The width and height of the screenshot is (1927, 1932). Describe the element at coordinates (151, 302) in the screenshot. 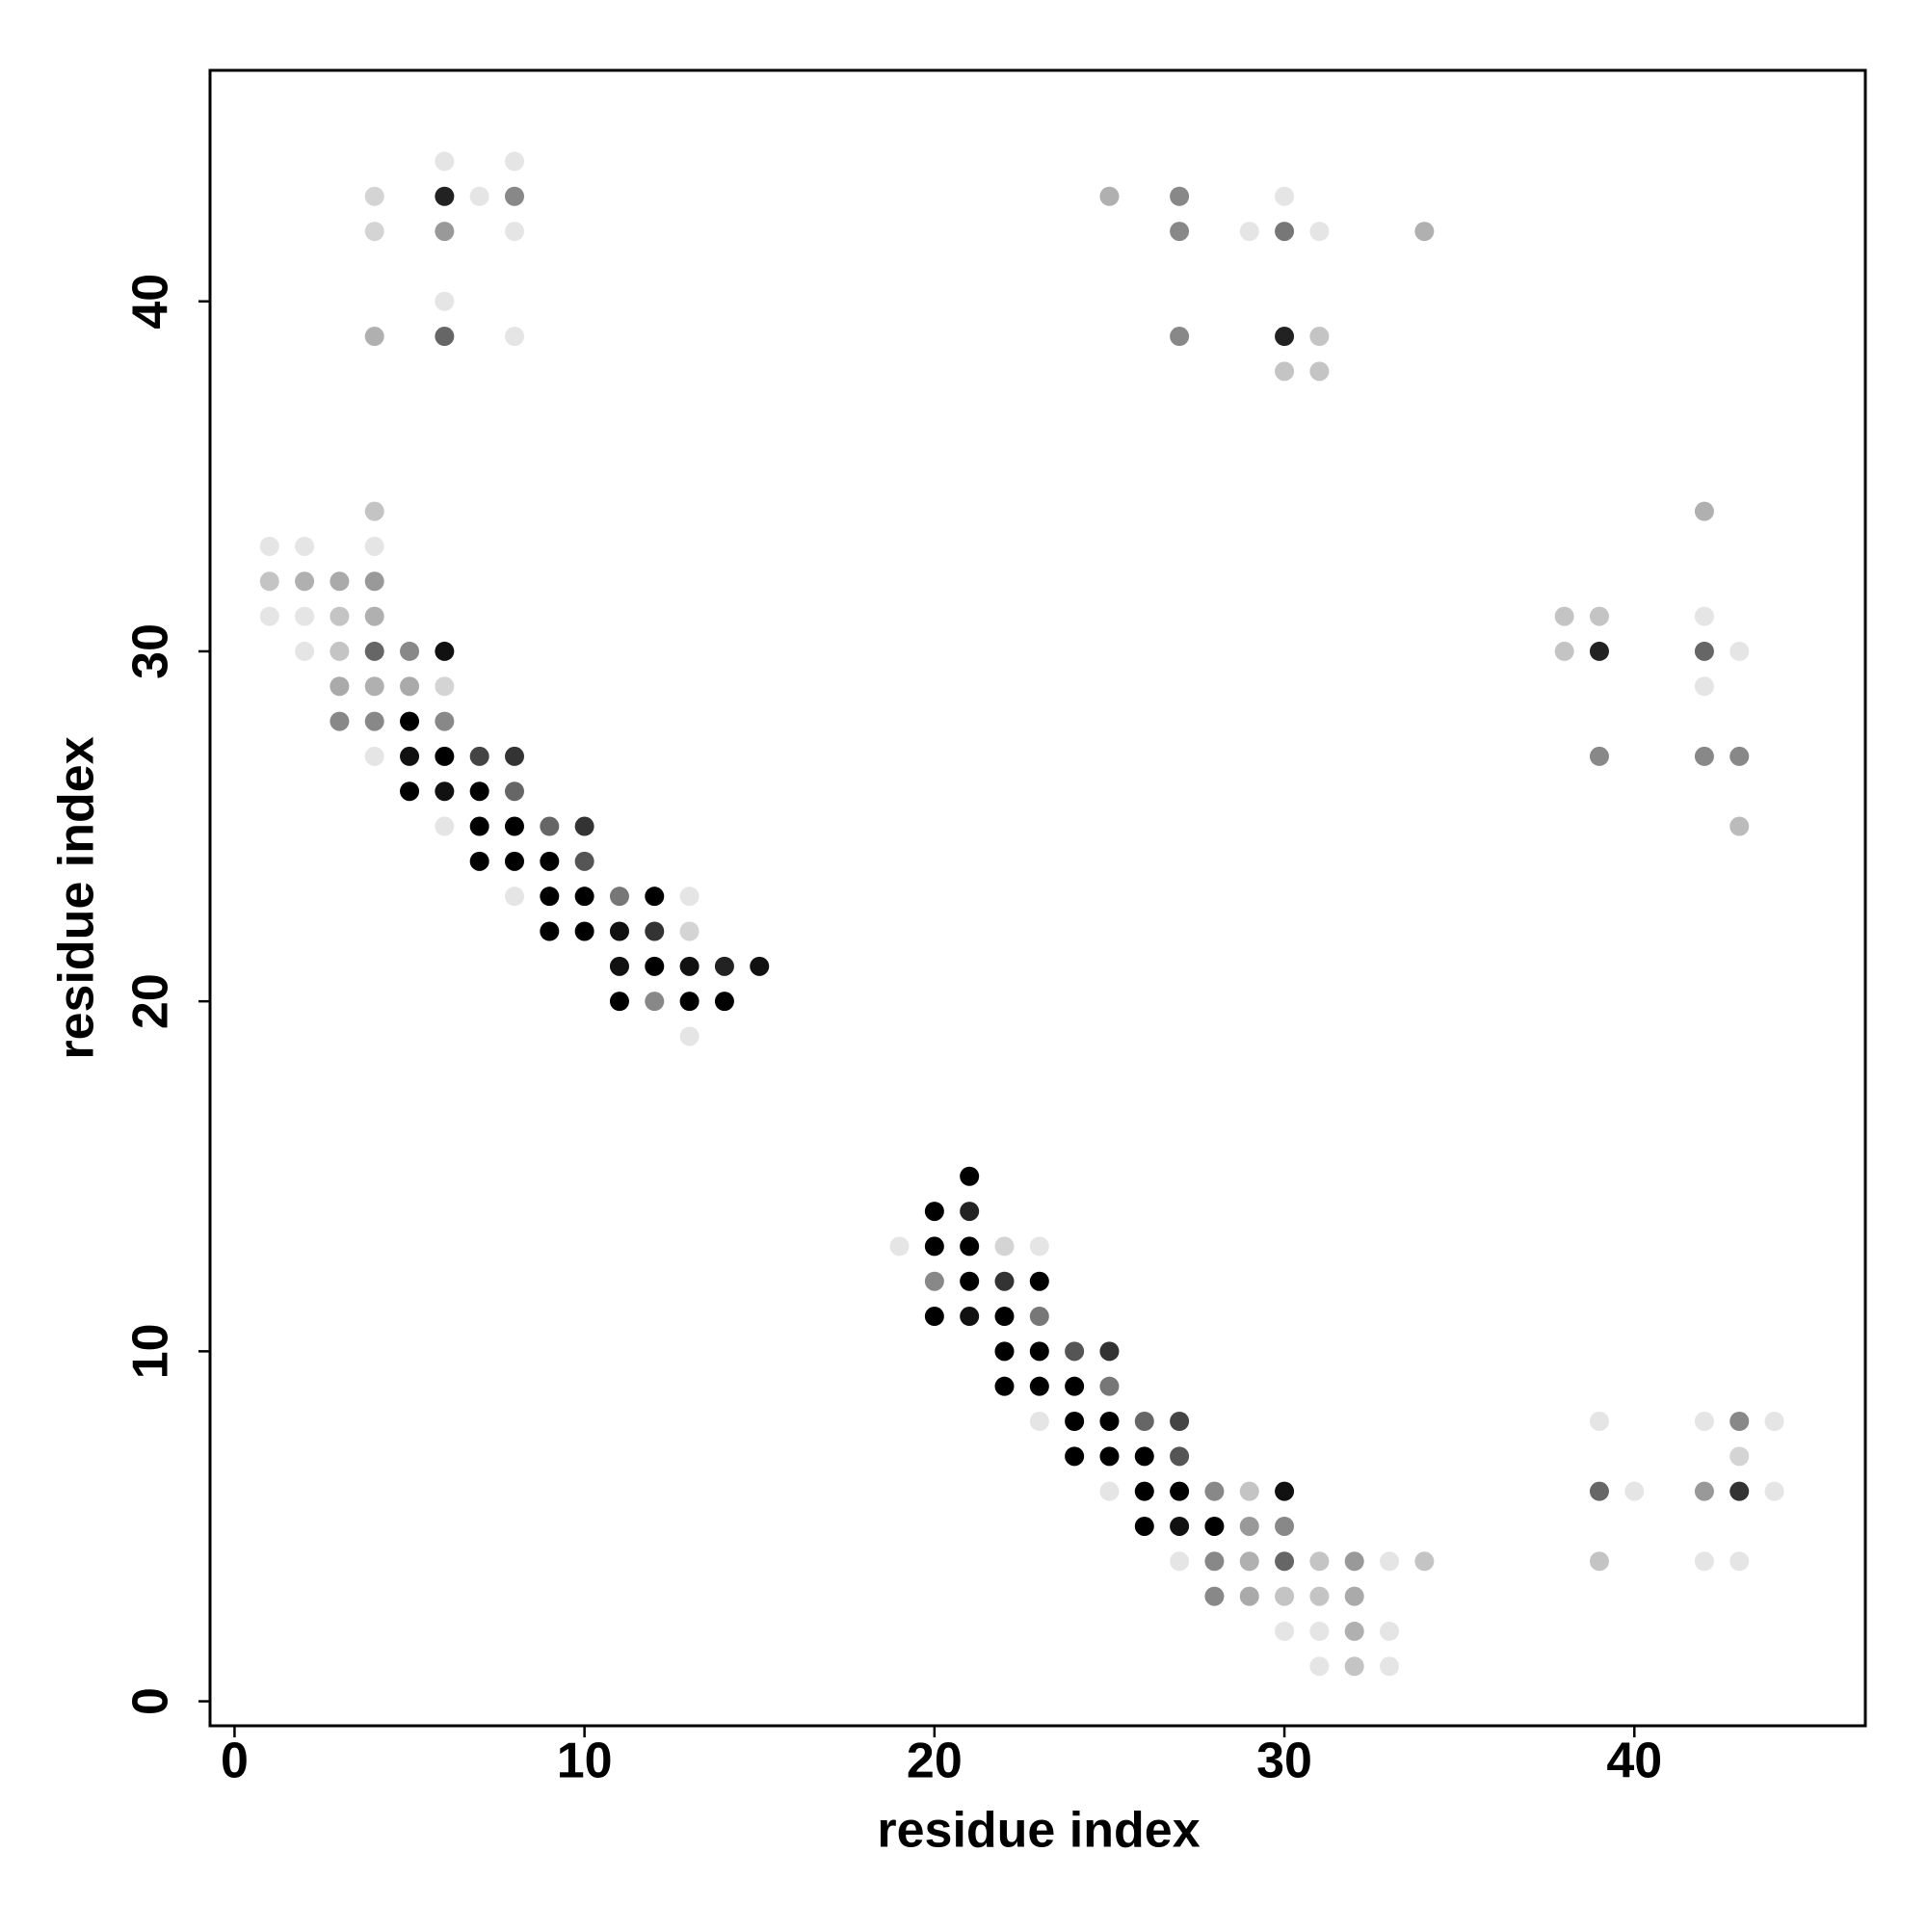

I see `y-tick-label: 40` at that location.